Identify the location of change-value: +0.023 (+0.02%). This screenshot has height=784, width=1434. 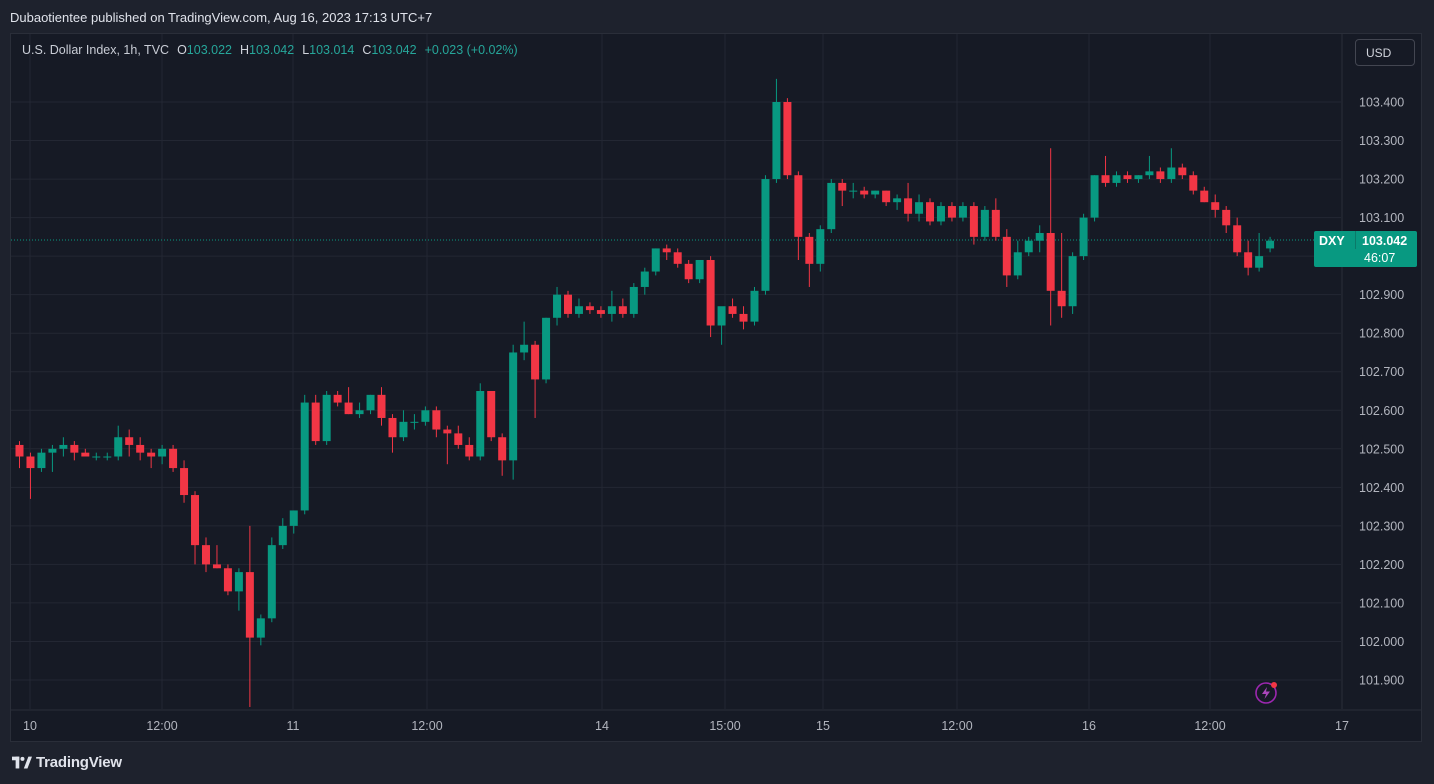
(471, 50).